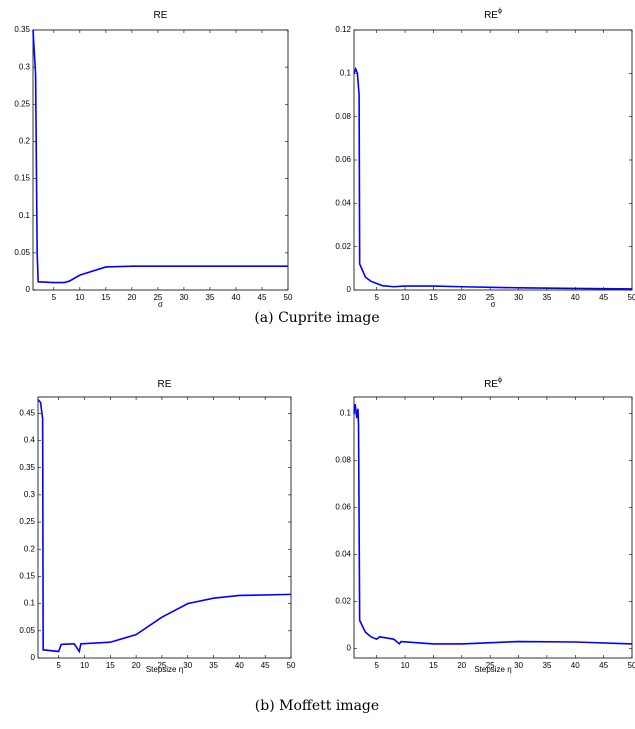 The image size is (635, 729). I want to click on caption: (b) Moffett image, so click(317, 706).